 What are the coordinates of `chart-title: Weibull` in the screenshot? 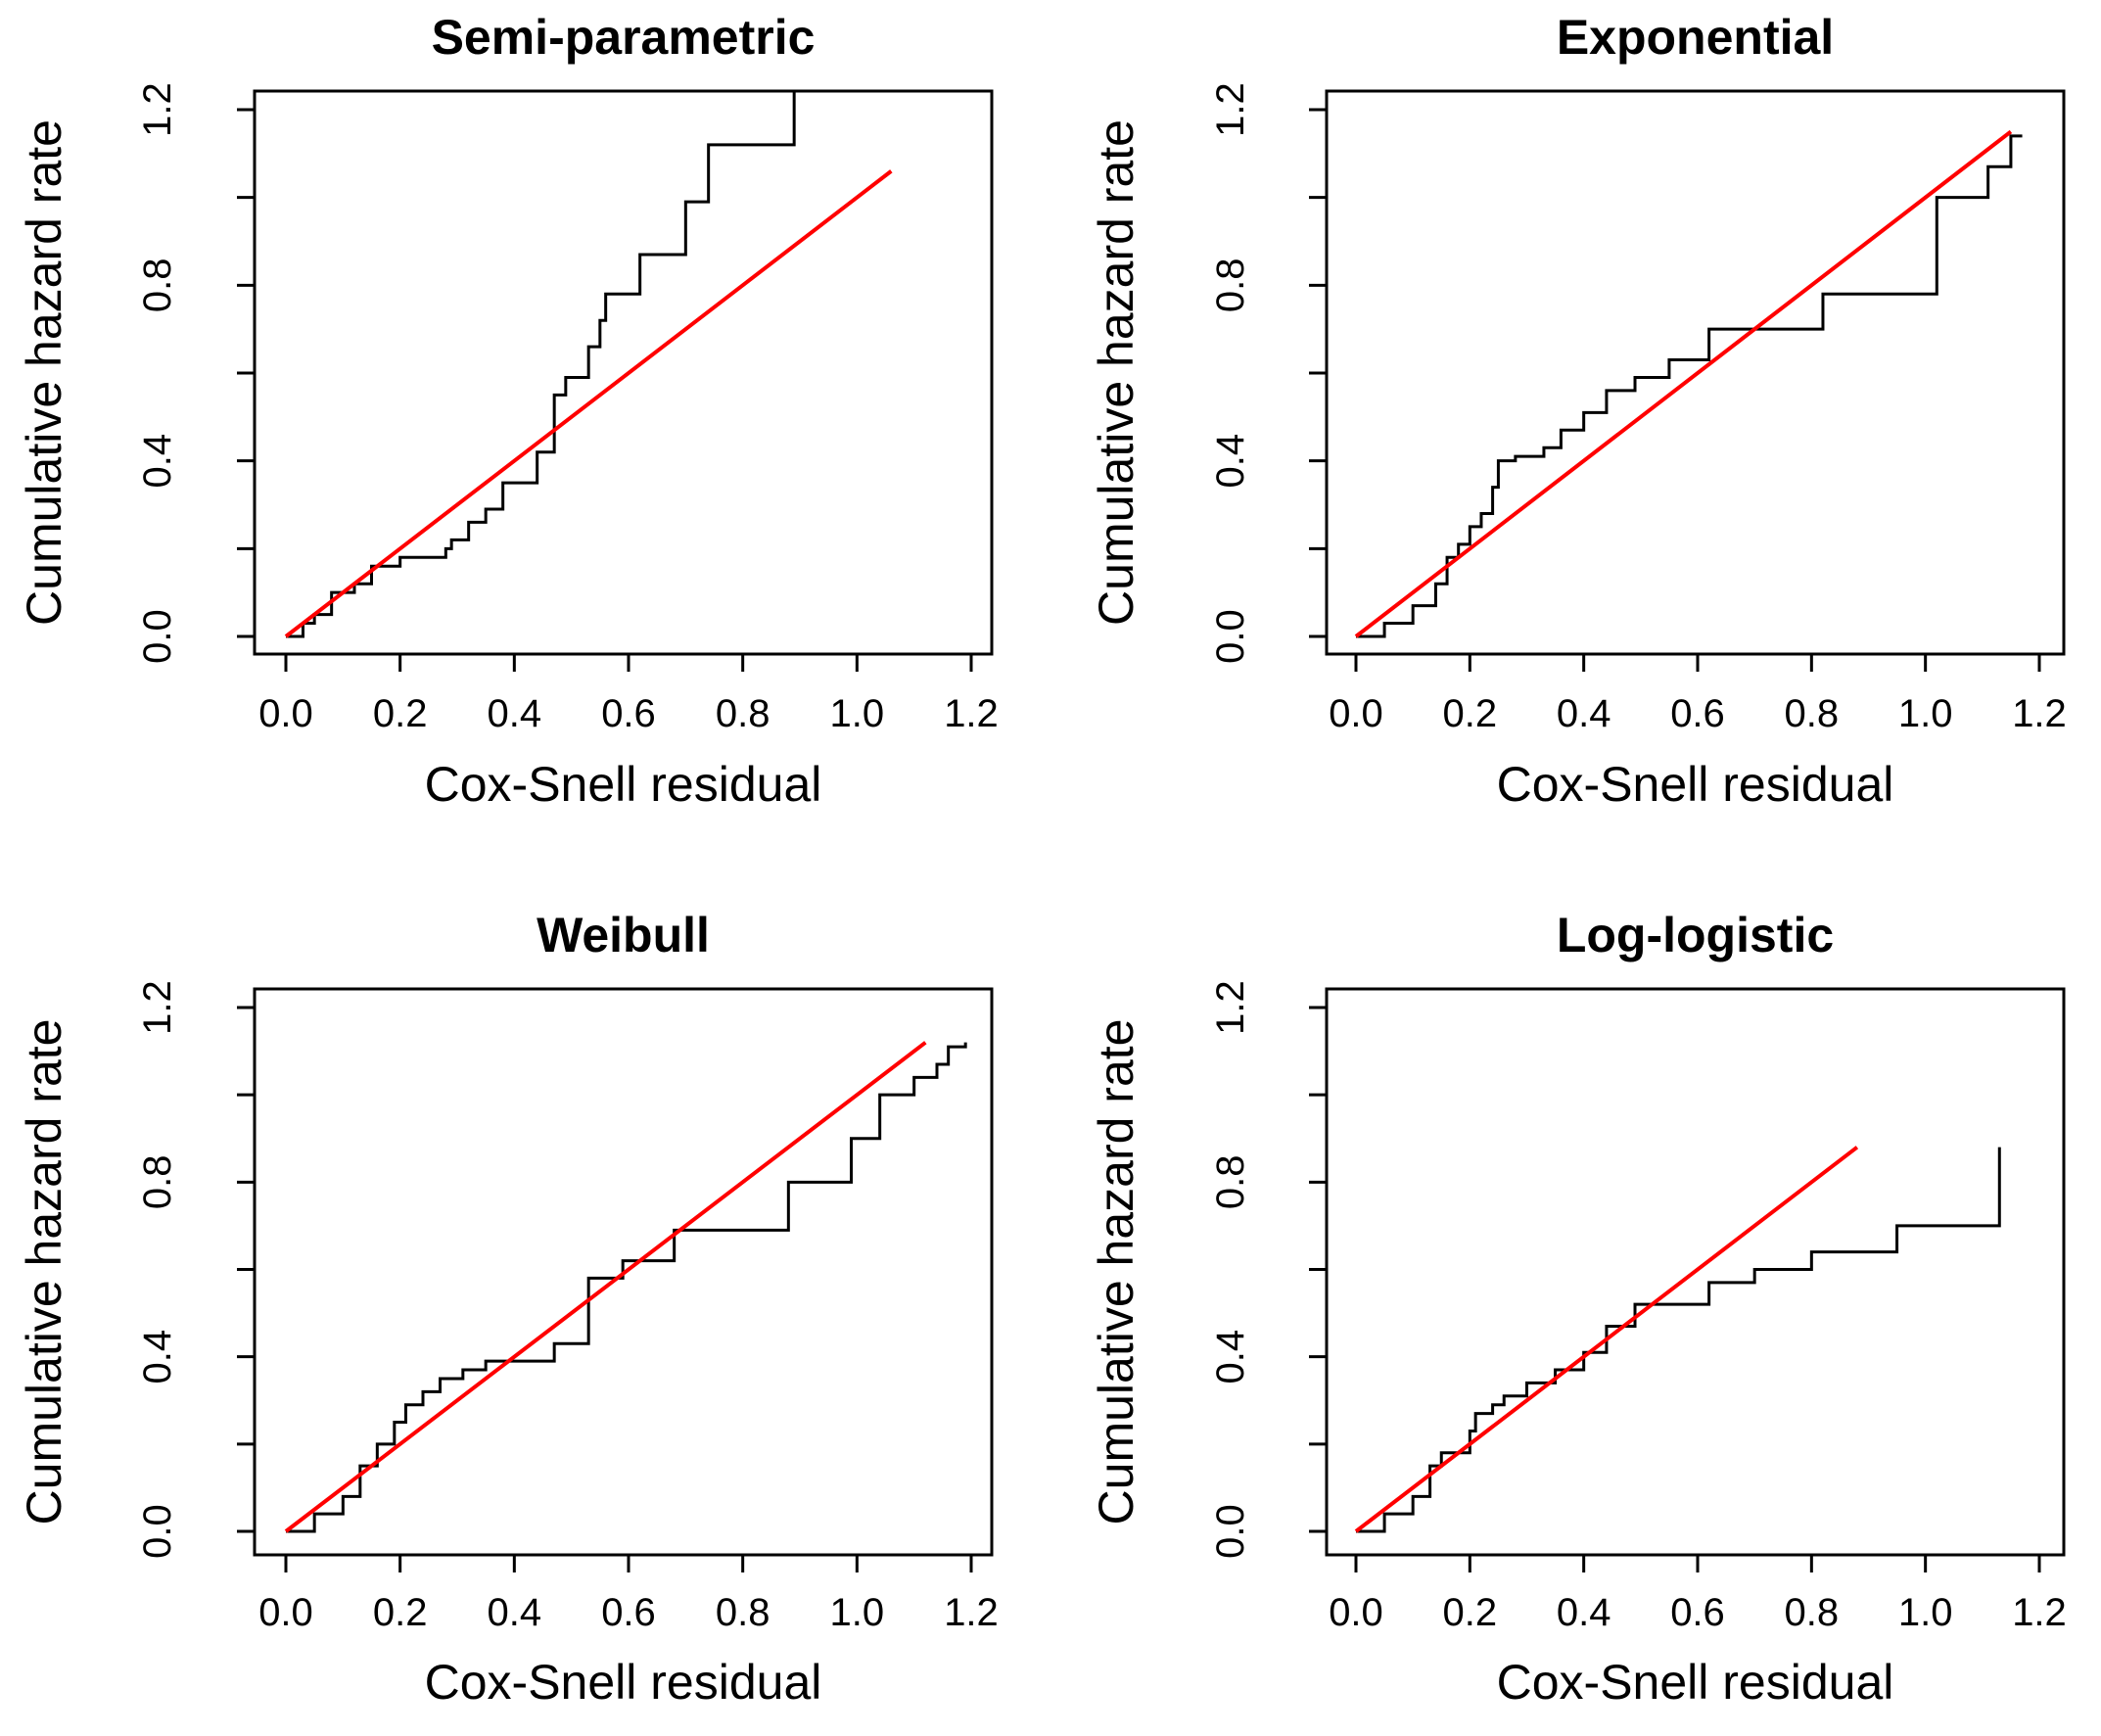 It's located at (623, 935).